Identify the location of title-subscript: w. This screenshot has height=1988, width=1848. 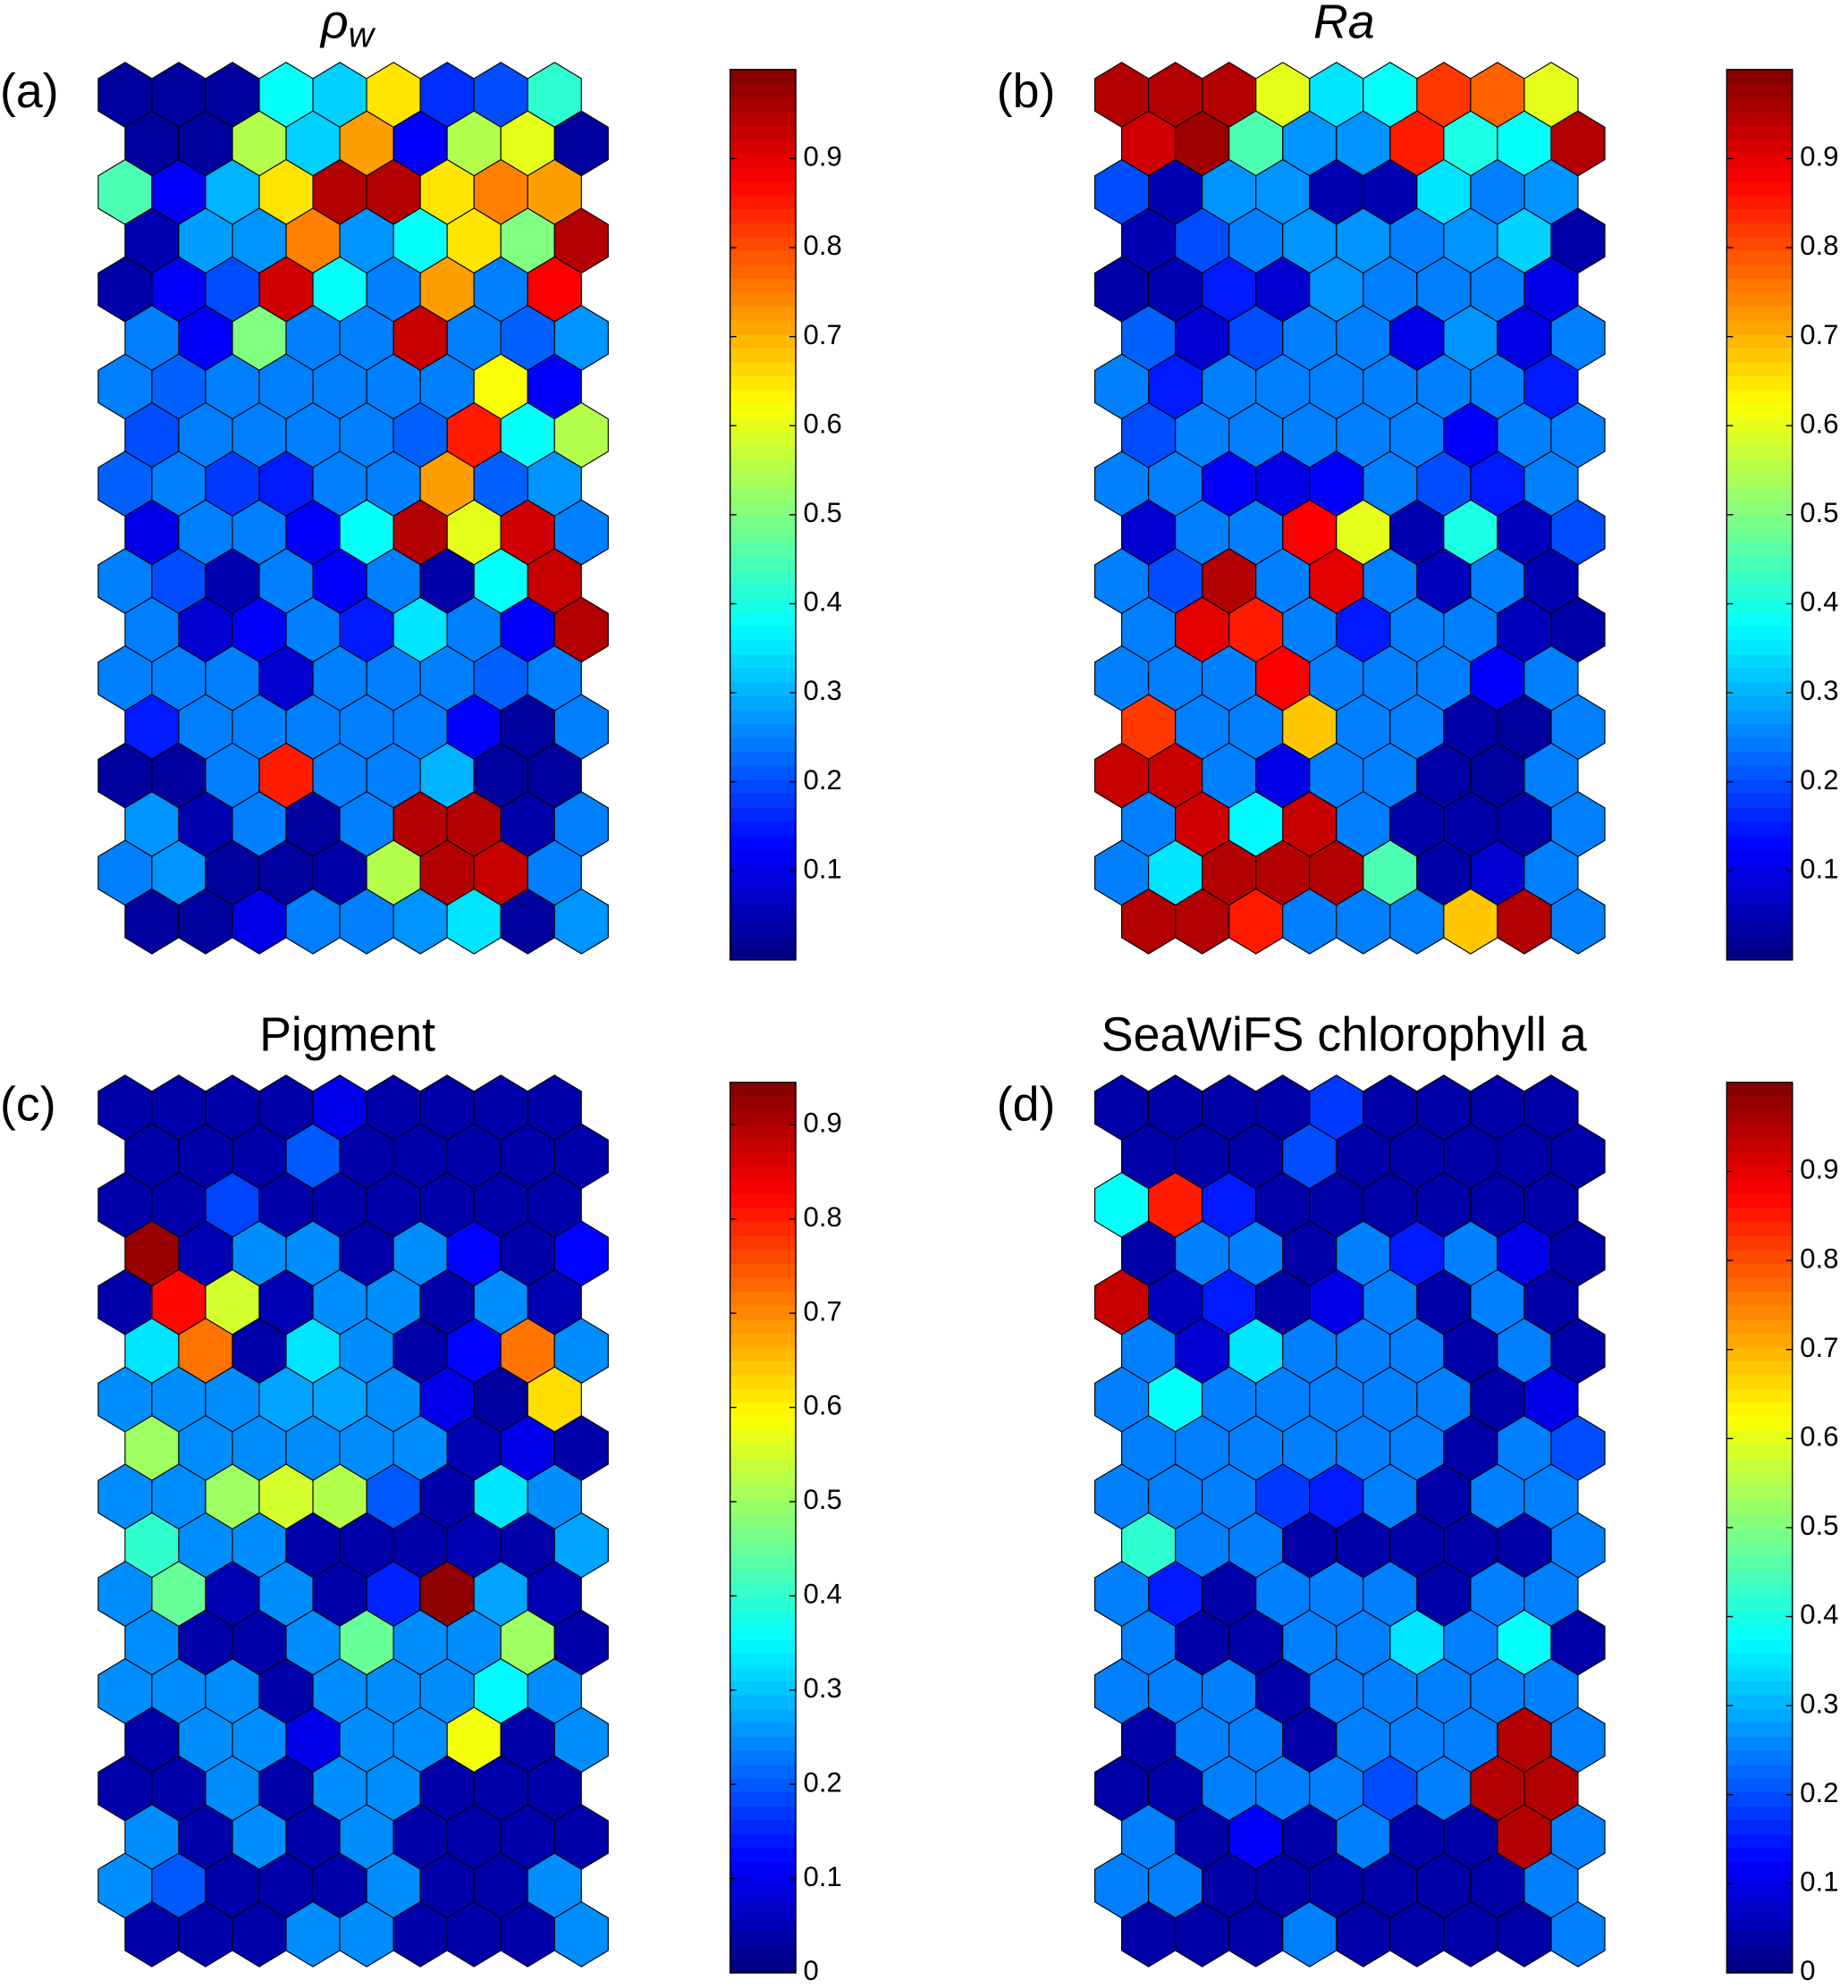
(362, 35).